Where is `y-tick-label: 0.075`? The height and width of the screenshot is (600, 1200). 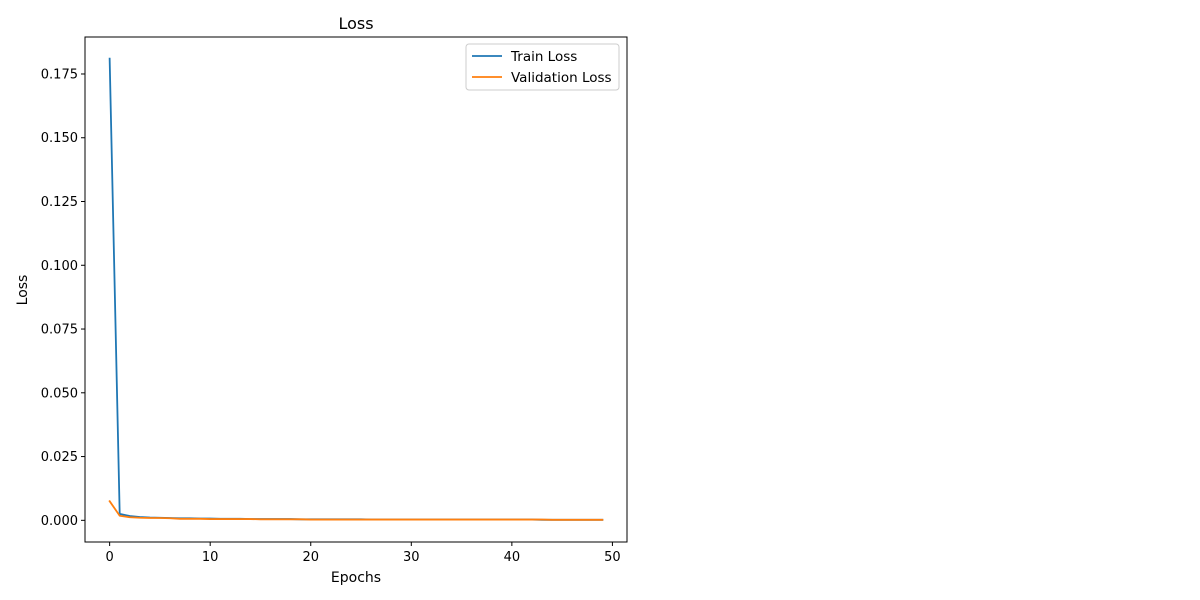
y-tick-label: 0.075 is located at coordinates (59, 330).